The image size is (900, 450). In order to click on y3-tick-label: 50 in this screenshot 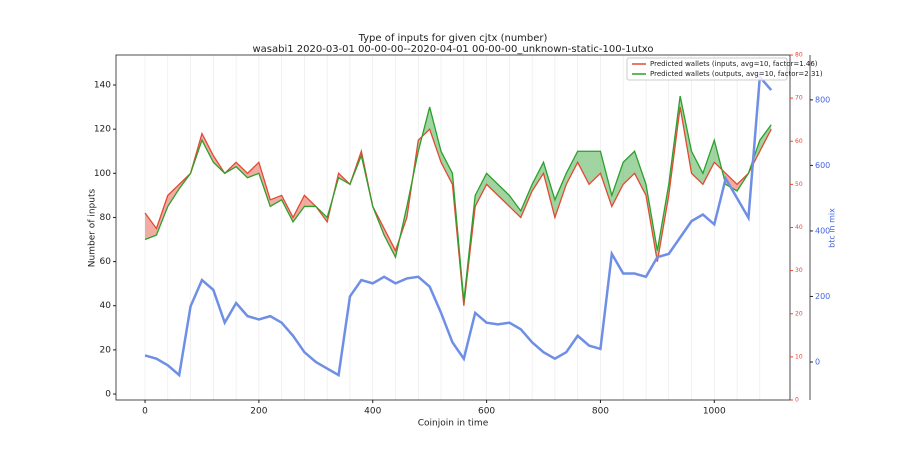, I will do `click(799, 184)`.